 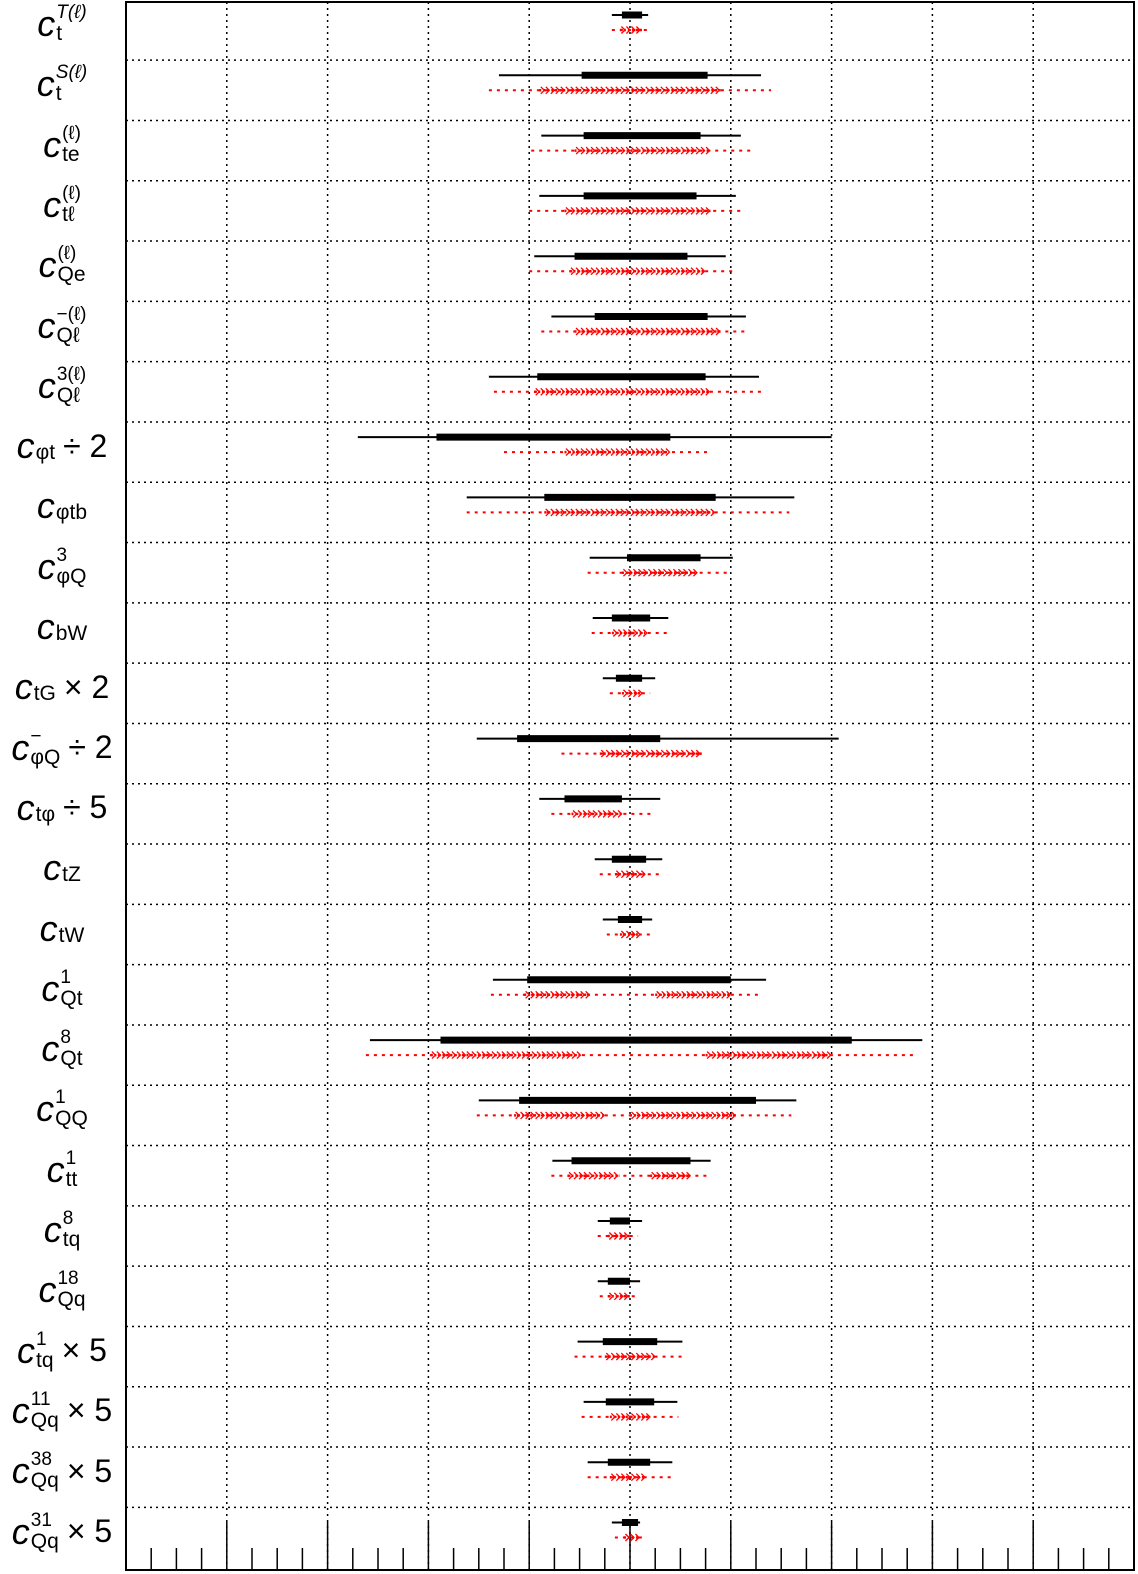 I want to click on coefficient-subscript: bW, so click(x=71, y=633).